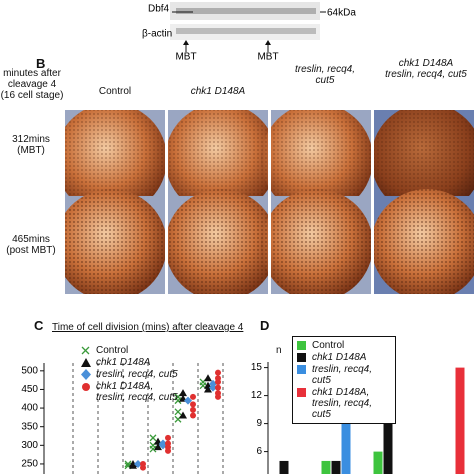  What do you see at coordinates (31, 245) in the screenshot?
I see `row-label: 465mins (post MBT)` at bounding box center [31, 245].